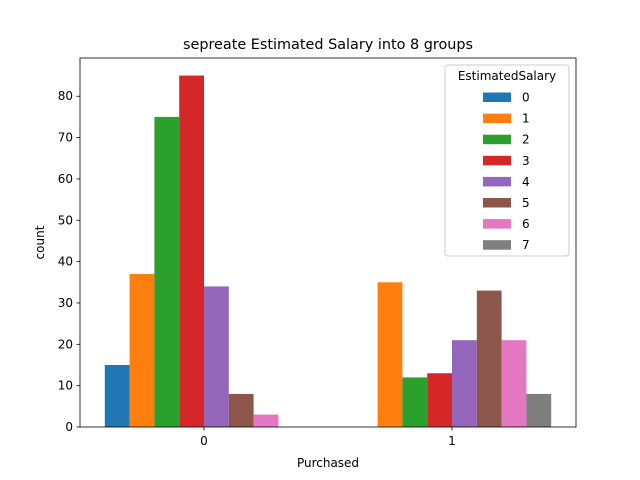 Image resolution: width=640 pixels, height=480 pixels. I want to click on y-tick-label: 10, so click(65, 386).